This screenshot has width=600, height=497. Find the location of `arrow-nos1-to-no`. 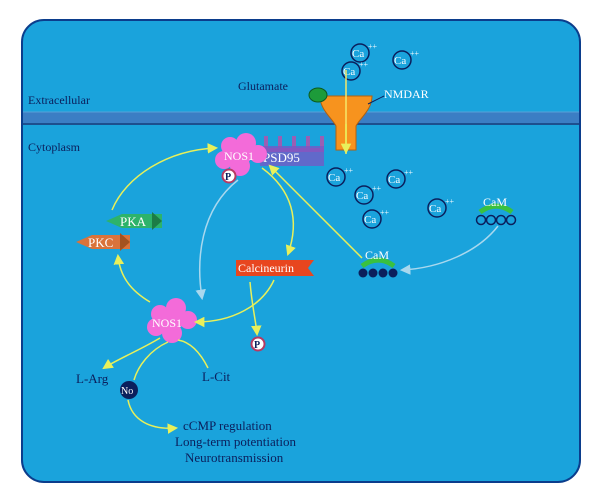

arrow-nos1-to-no is located at coordinates (151, 361).